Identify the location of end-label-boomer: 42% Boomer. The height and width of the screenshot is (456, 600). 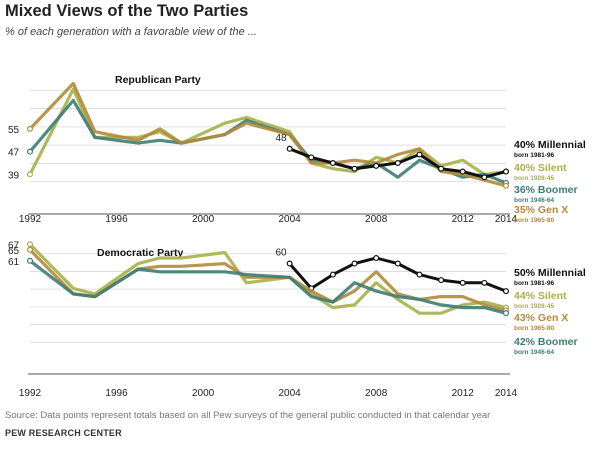
(546, 342).